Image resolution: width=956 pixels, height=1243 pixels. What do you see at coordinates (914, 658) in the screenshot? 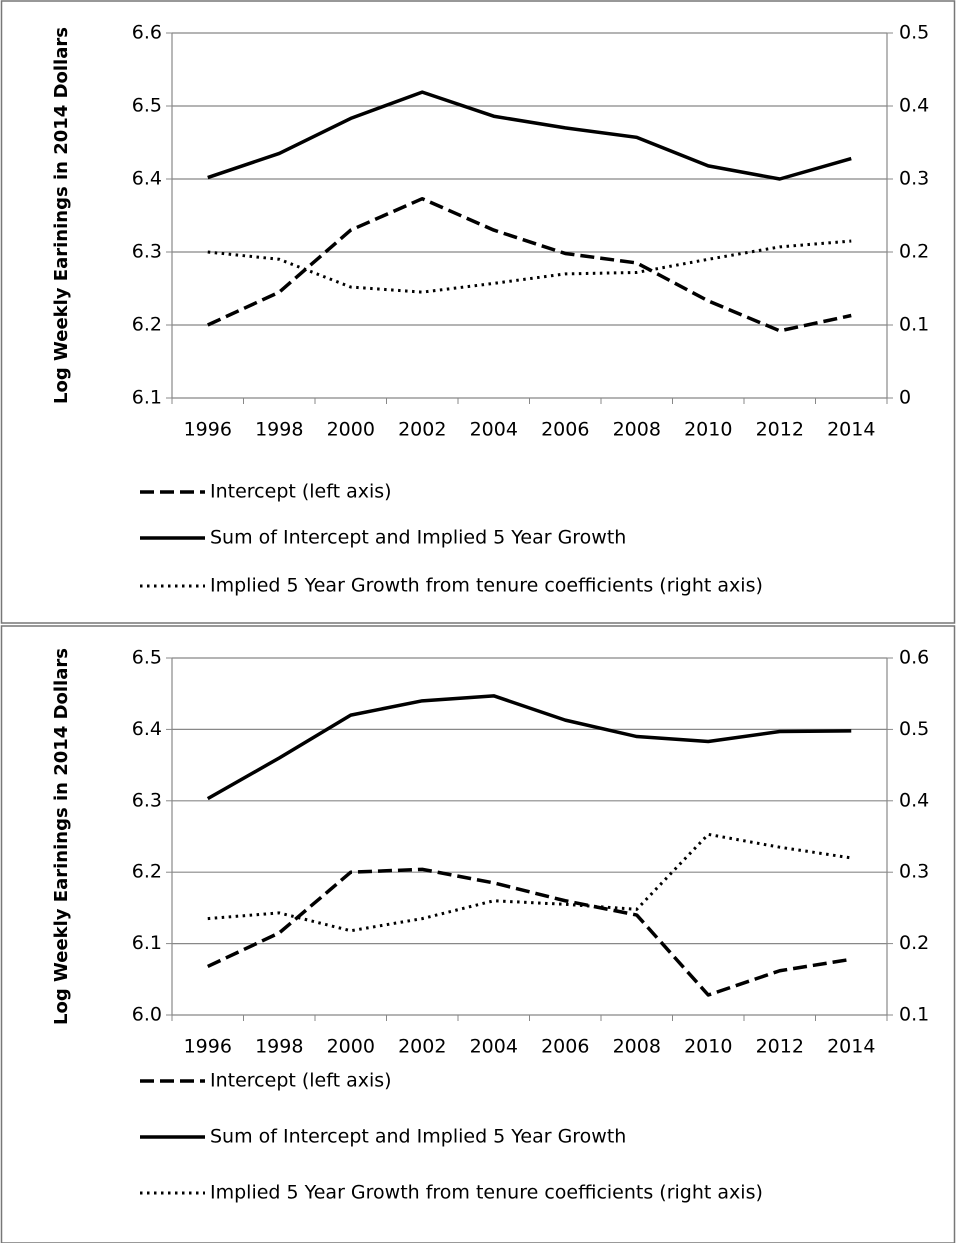
I see `y2-tick-label: 0.6` at bounding box center [914, 658].